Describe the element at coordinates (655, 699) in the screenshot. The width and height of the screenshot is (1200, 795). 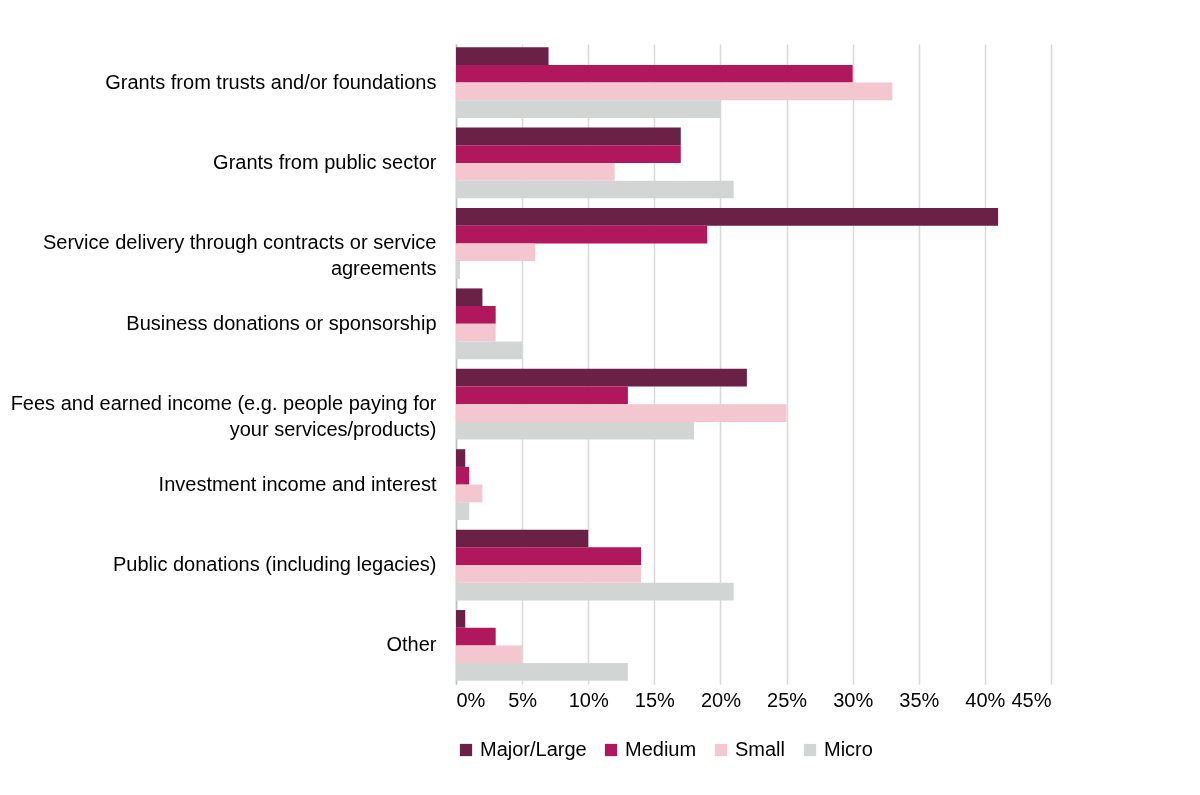
I see `x-tick-label: 15%` at that location.